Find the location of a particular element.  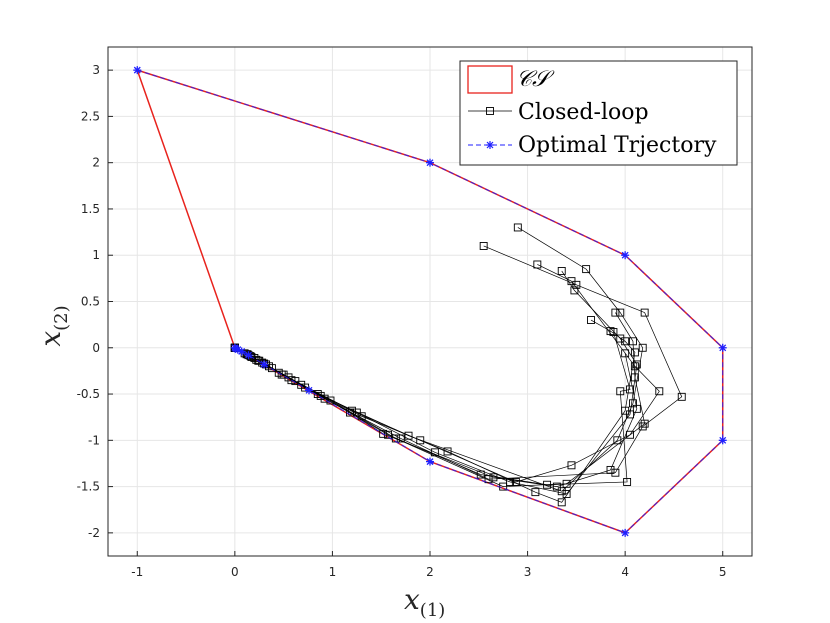

x-axis-label: x(1) is located at coordinates (424, 602).